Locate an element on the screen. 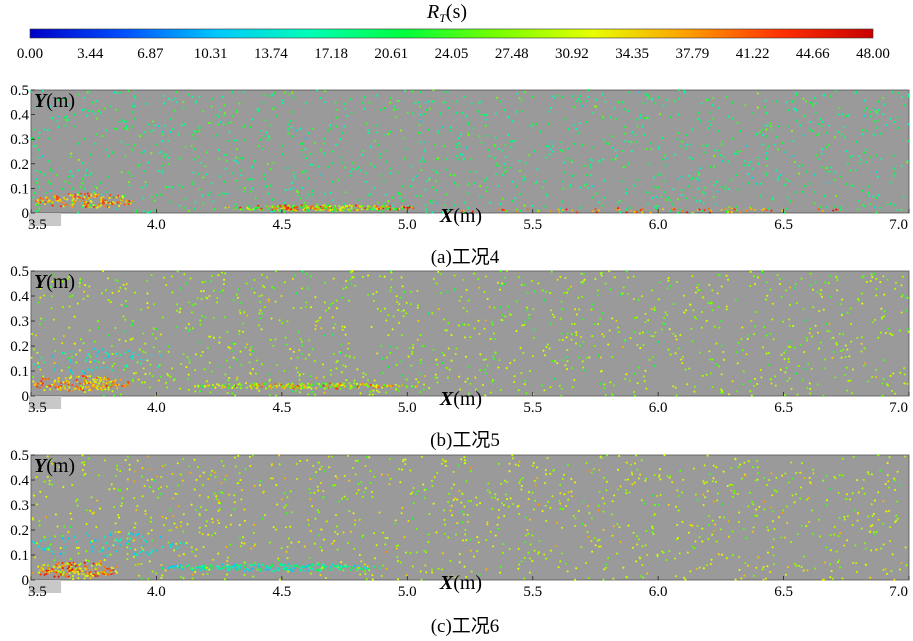 This screenshot has height=641, width=913. panel-caption: (a)工况4 is located at coordinates (465, 257).